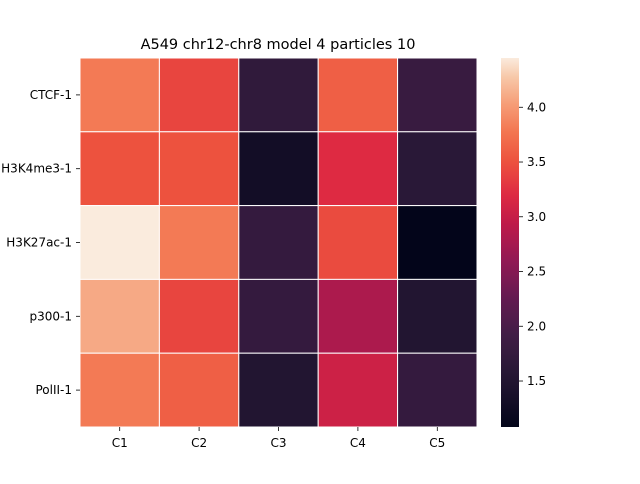 The image size is (640, 484). What do you see at coordinates (510, 242) in the screenshot?
I see `colorbar-gradient` at bounding box center [510, 242].